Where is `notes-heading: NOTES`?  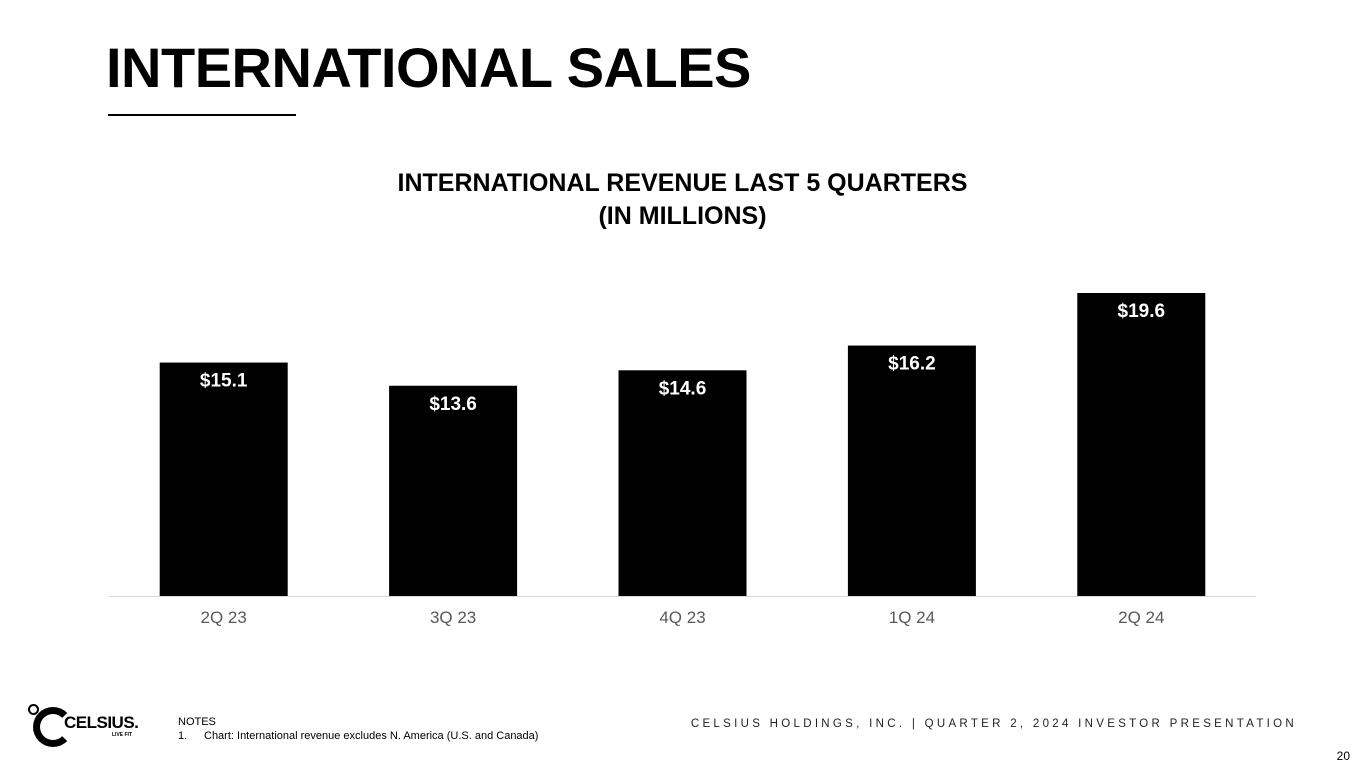 notes-heading: NOTES is located at coordinates (197, 722).